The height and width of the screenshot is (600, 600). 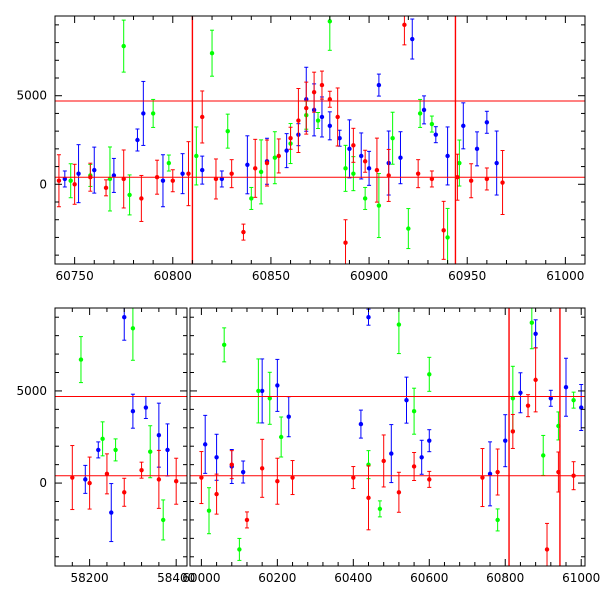 What do you see at coordinates (75, 276) in the screenshot?
I see `top-panel-x-tick-label: 60750` at bounding box center [75, 276].